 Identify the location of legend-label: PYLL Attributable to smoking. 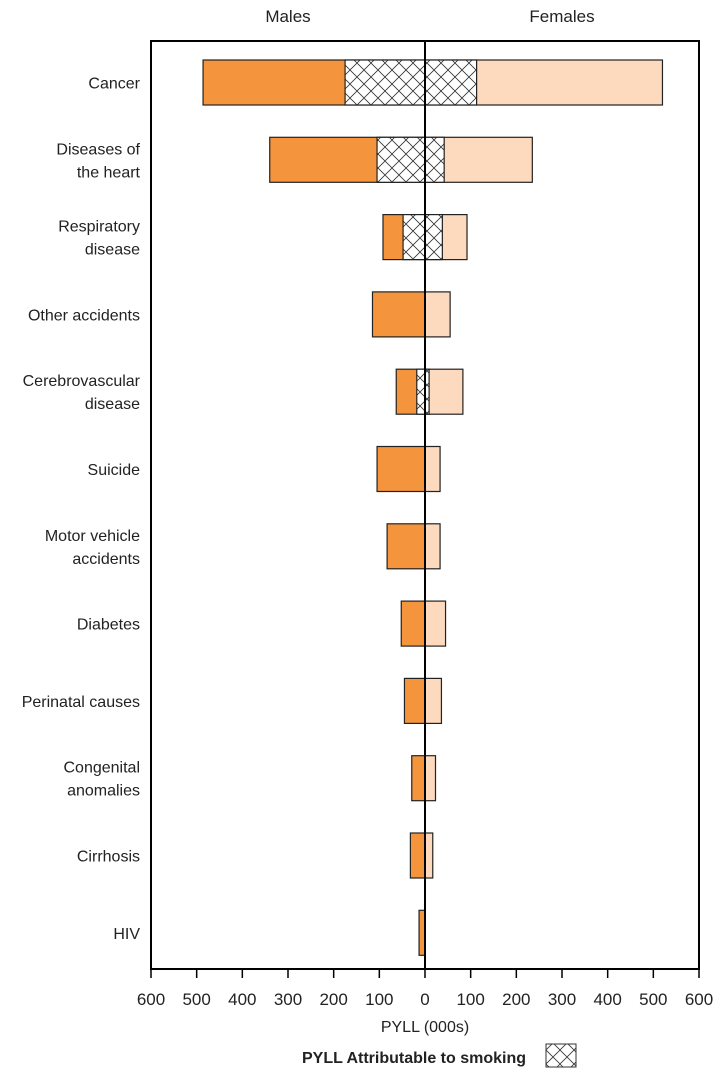
(414, 1058).